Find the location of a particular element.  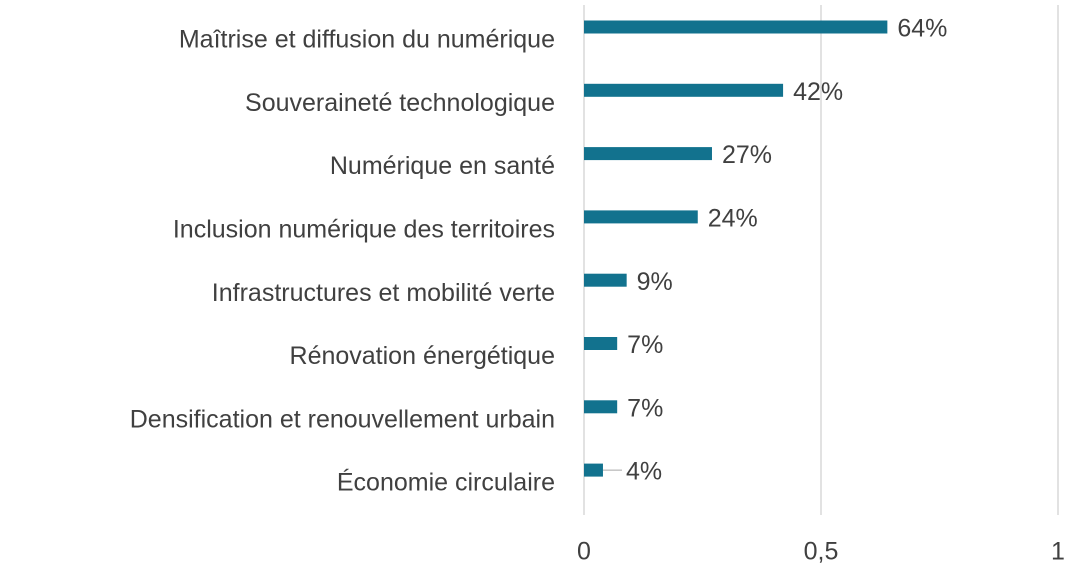

category-label: Maîtrise et diffusion du numérique is located at coordinates (367, 40).